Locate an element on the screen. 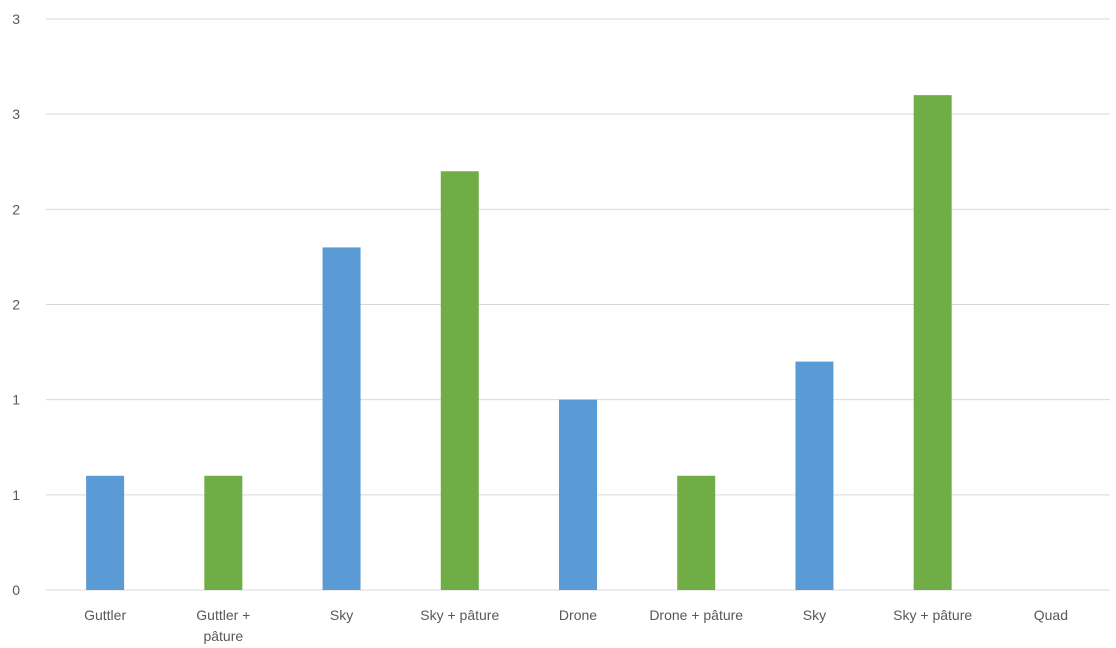  x-tick-label: Quad is located at coordinates (1051, 615).